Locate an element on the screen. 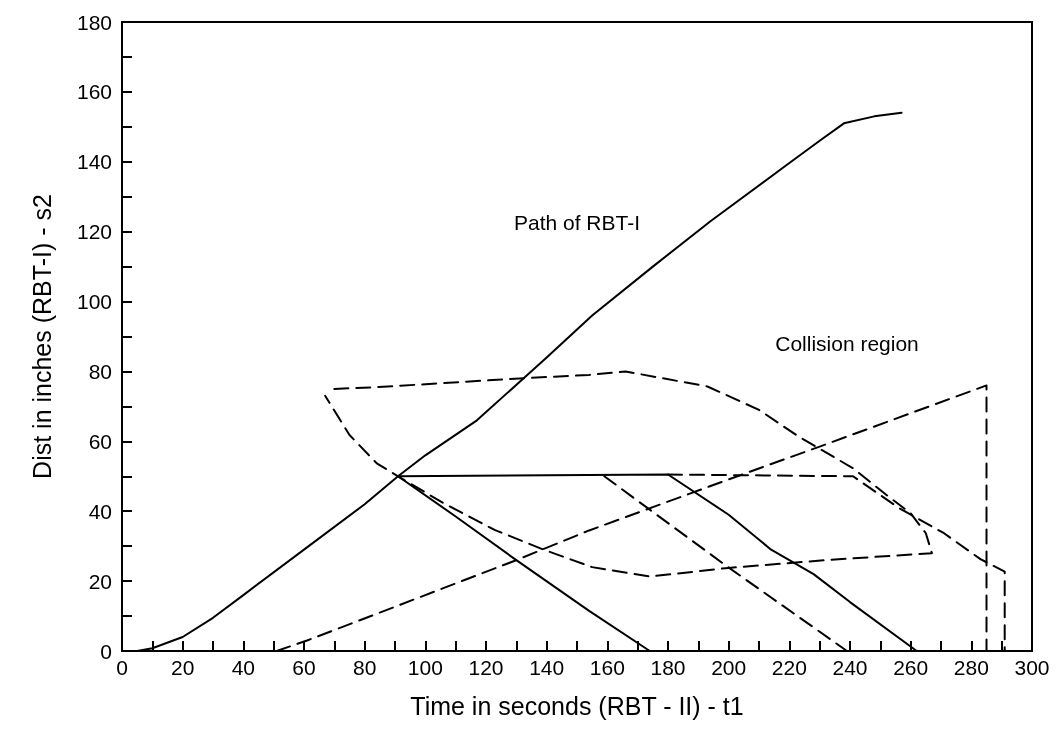  y-tick-label: 160 is located at coordinates (94, 92).